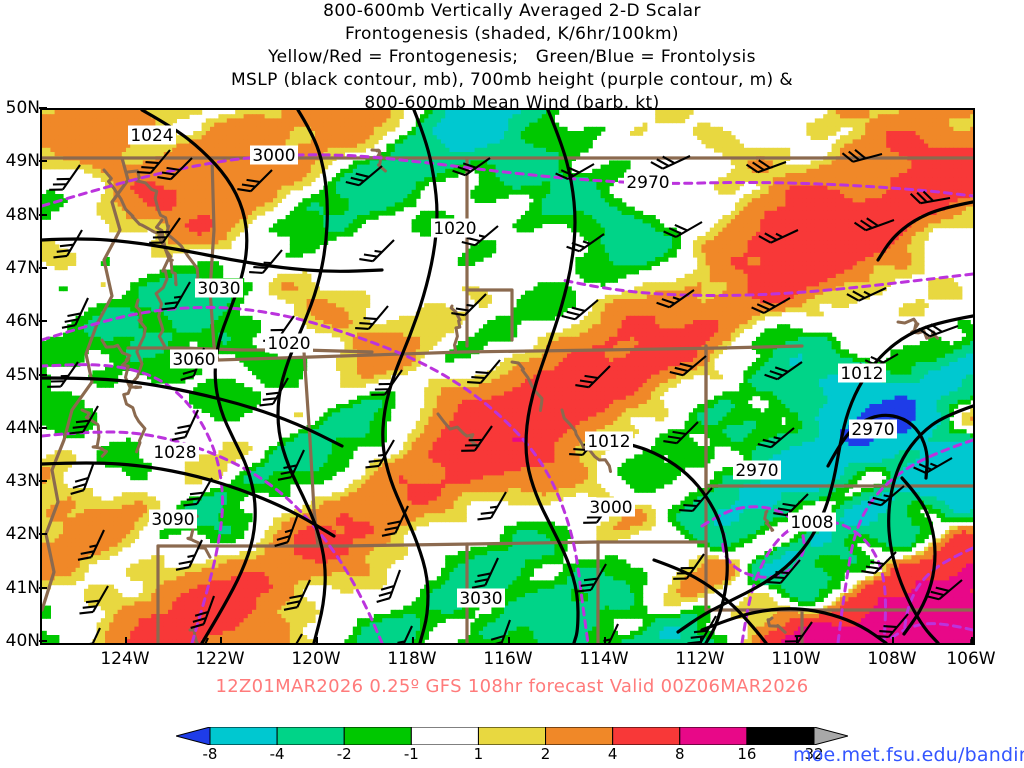 The width and height of the screenshot is (1024, 768). What do you see at coordinates (971, 659) in the screenshot?
I see `lon-label-106W: 106W` at bounding box center [971, 659].